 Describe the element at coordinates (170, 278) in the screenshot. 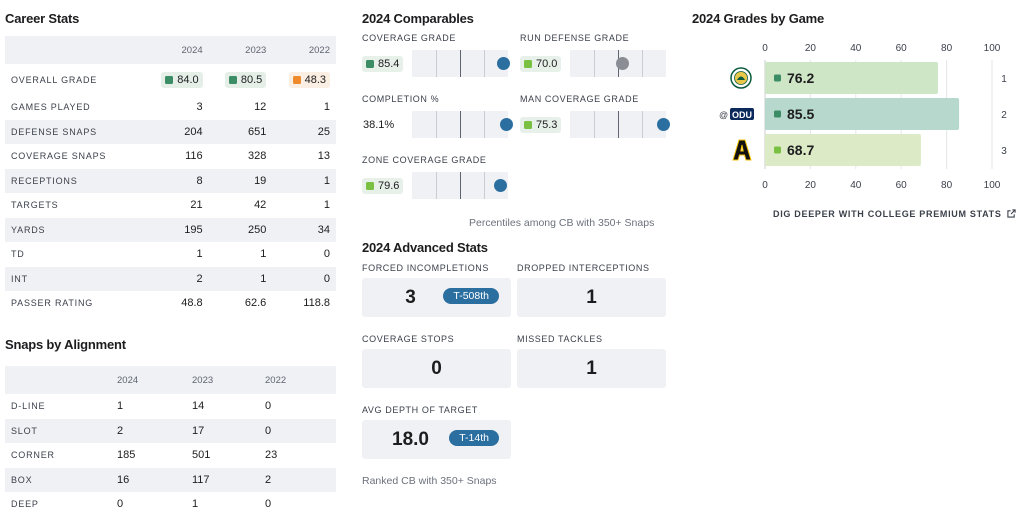

I see `career-stat-row: INT 2 1 0` at that location.